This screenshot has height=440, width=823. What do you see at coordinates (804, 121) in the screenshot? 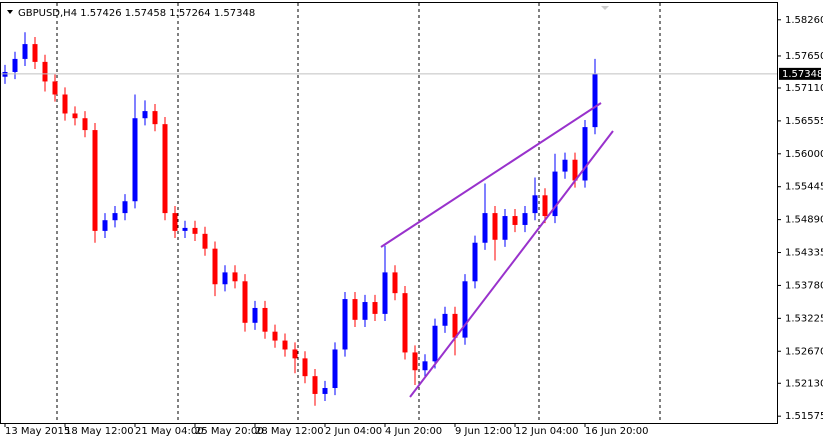
I see `y-tick-label: 1.56555` at bounding box center [804, 121].